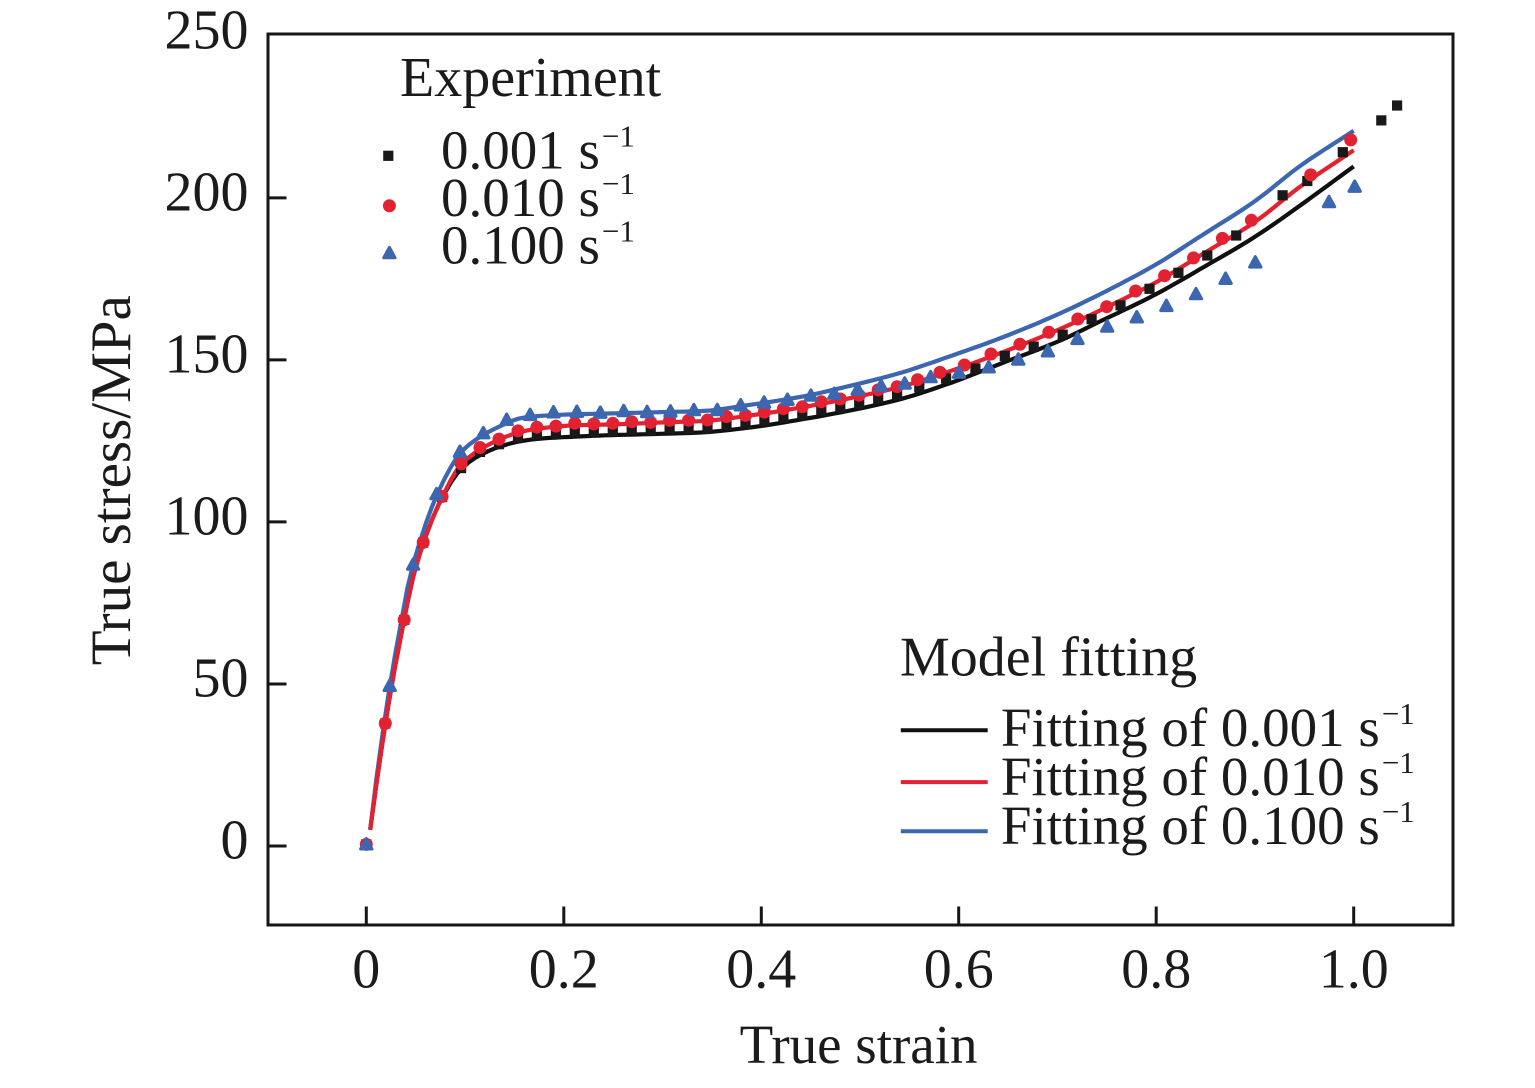 This screenshot has height=1088, width=1535. I want to click on svg-text: True strain, so click(859, 1044).